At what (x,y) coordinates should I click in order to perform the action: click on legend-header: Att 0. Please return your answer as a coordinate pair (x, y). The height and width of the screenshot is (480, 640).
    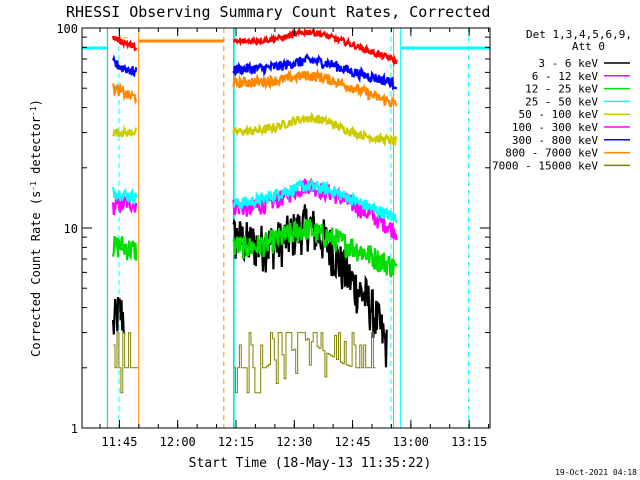
    Looking at the image, I should click on (588, 46).